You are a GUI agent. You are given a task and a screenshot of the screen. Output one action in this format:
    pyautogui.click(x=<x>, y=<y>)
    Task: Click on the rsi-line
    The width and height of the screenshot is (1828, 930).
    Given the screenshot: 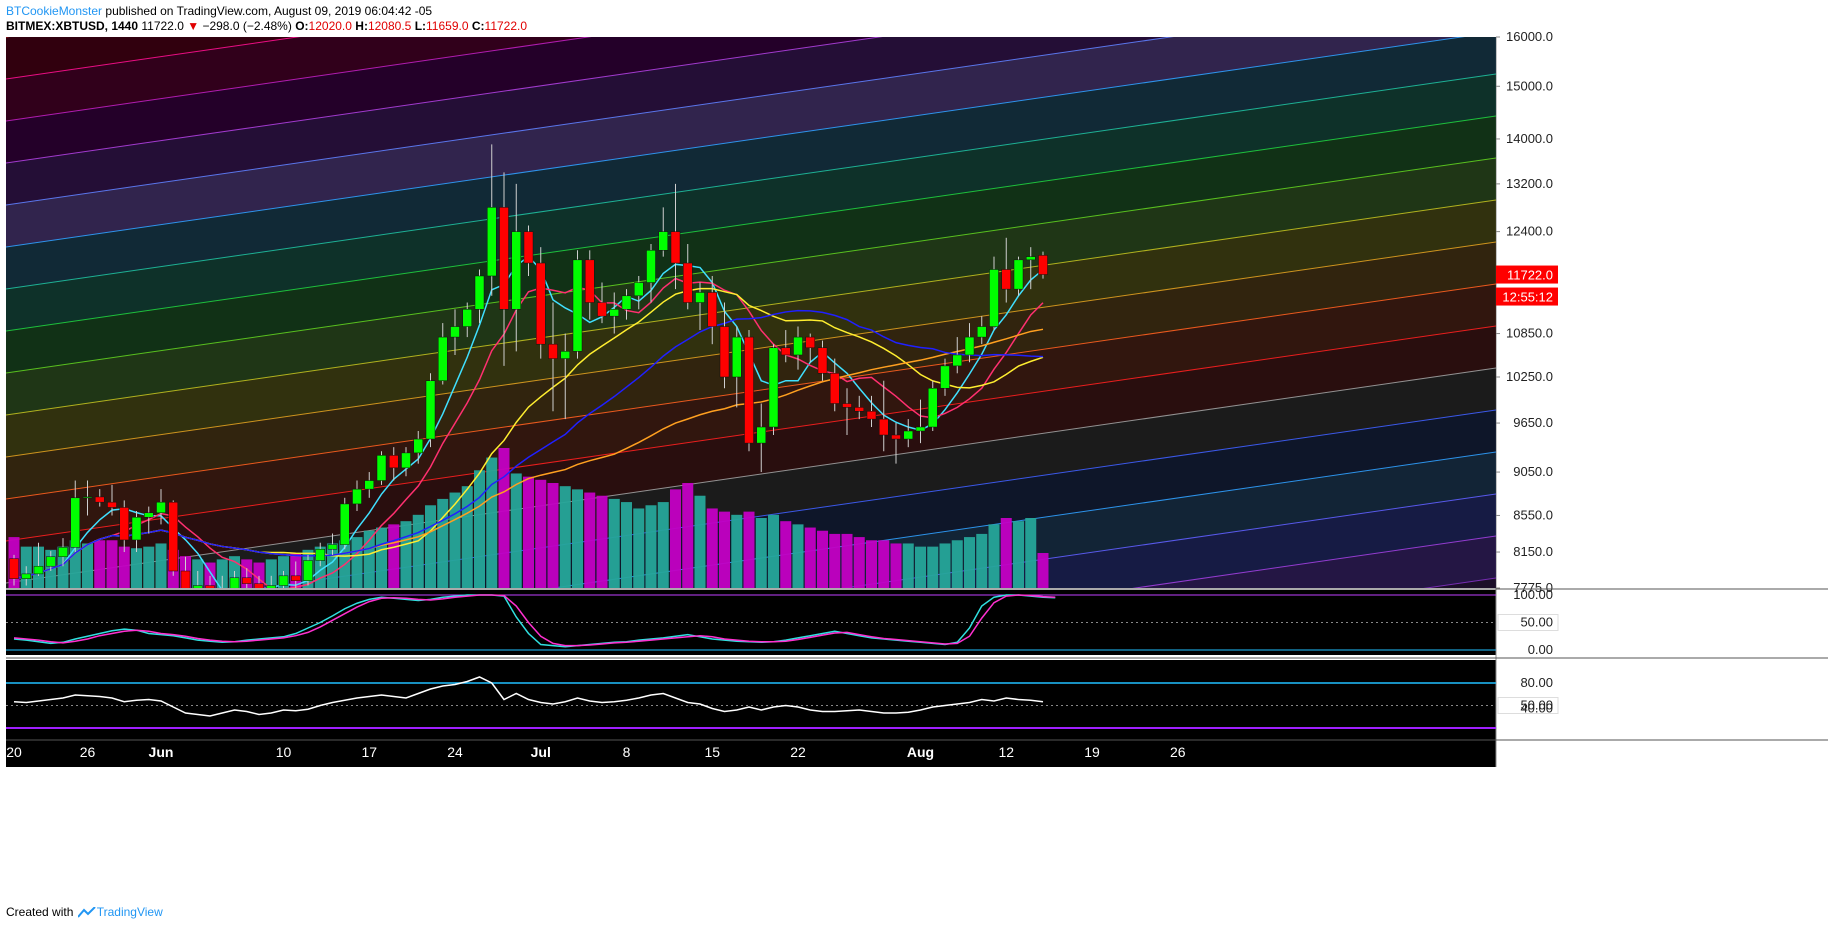 What is the action you would take?
    pyautogui.click(x=528, y=696)
    